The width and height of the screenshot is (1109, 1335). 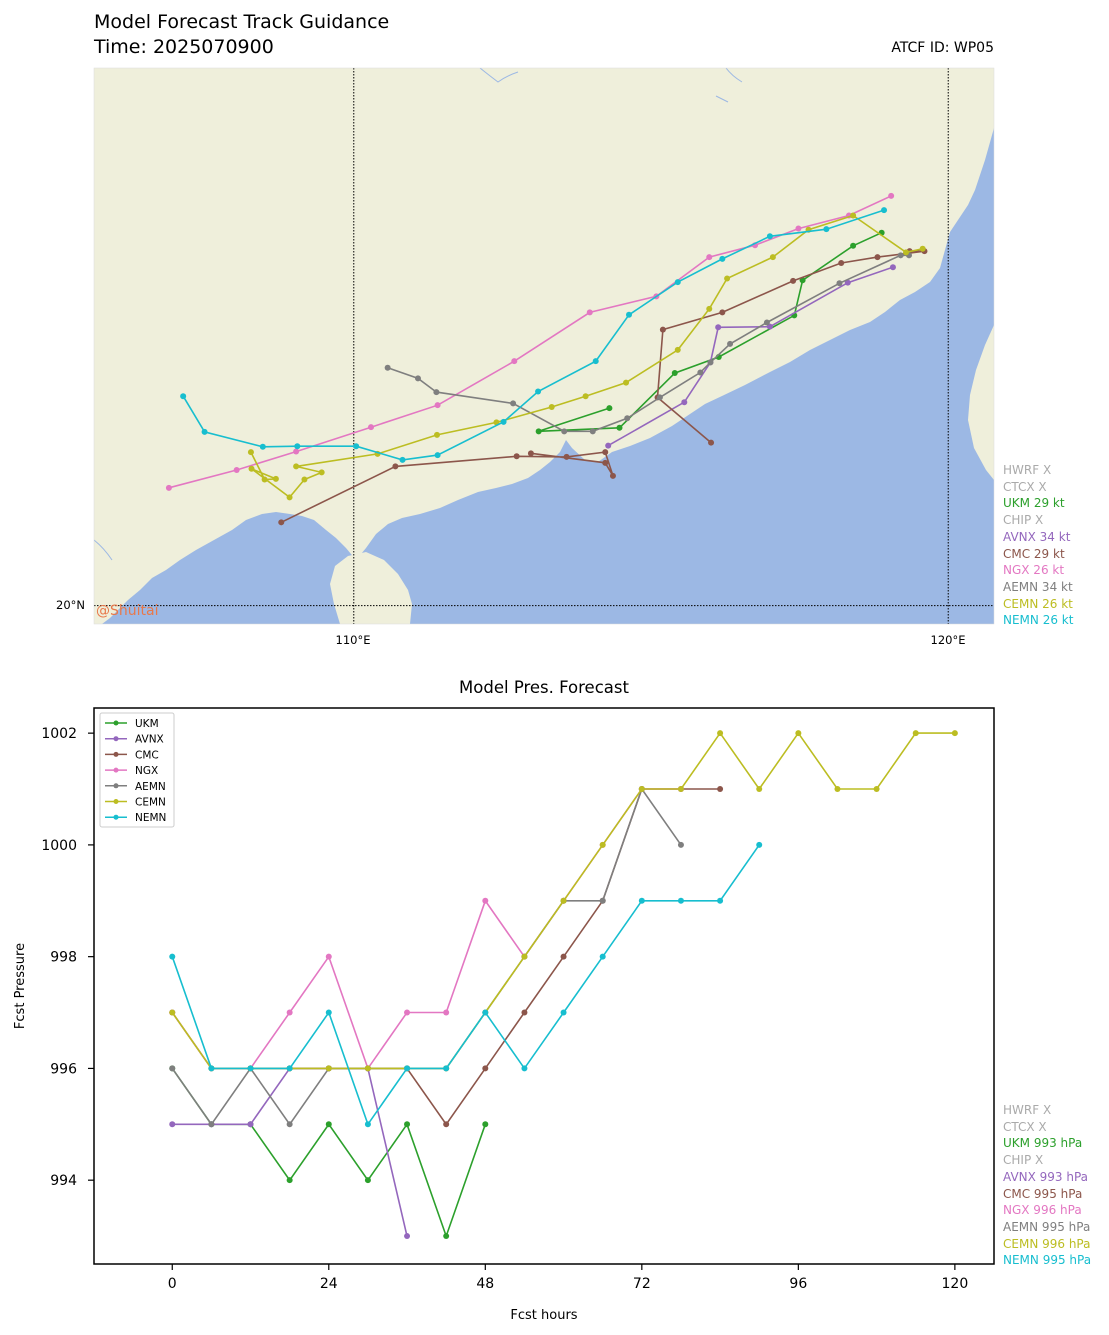 What do you see at coordinates (1038, 586) in the screenshot?
I see `legend-entry: AEMN 34 kt` at bounding box center [1038, 586].